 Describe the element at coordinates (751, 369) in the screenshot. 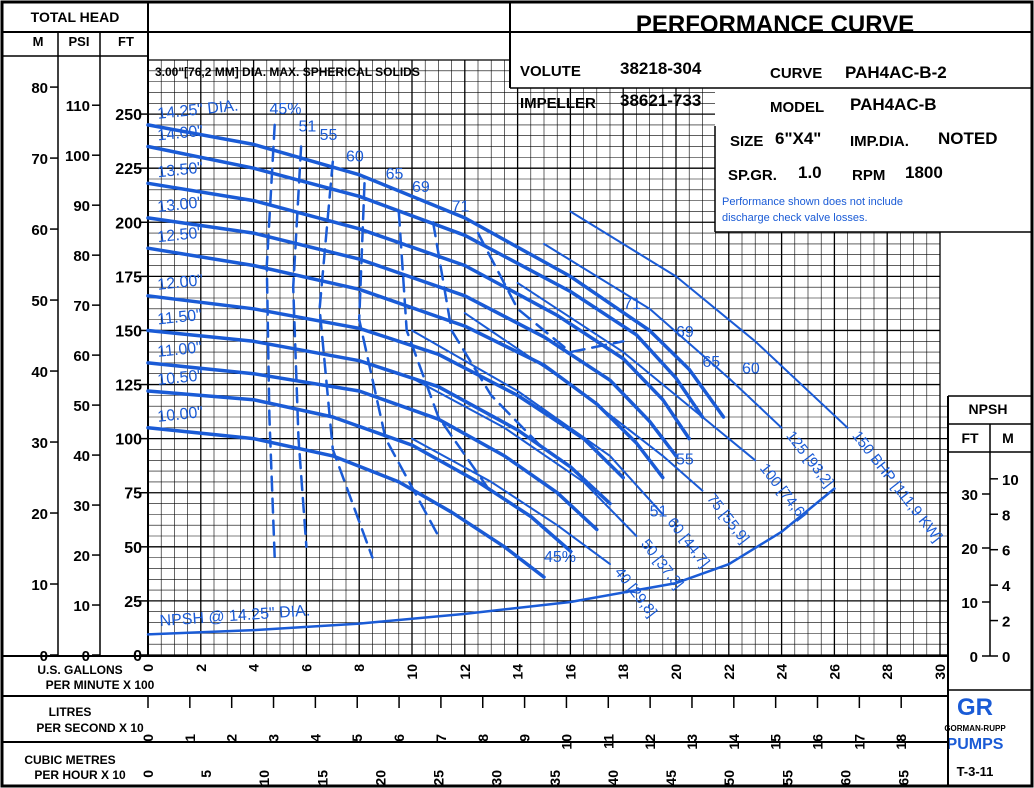

I see `efficiency-label: 60` at that location.